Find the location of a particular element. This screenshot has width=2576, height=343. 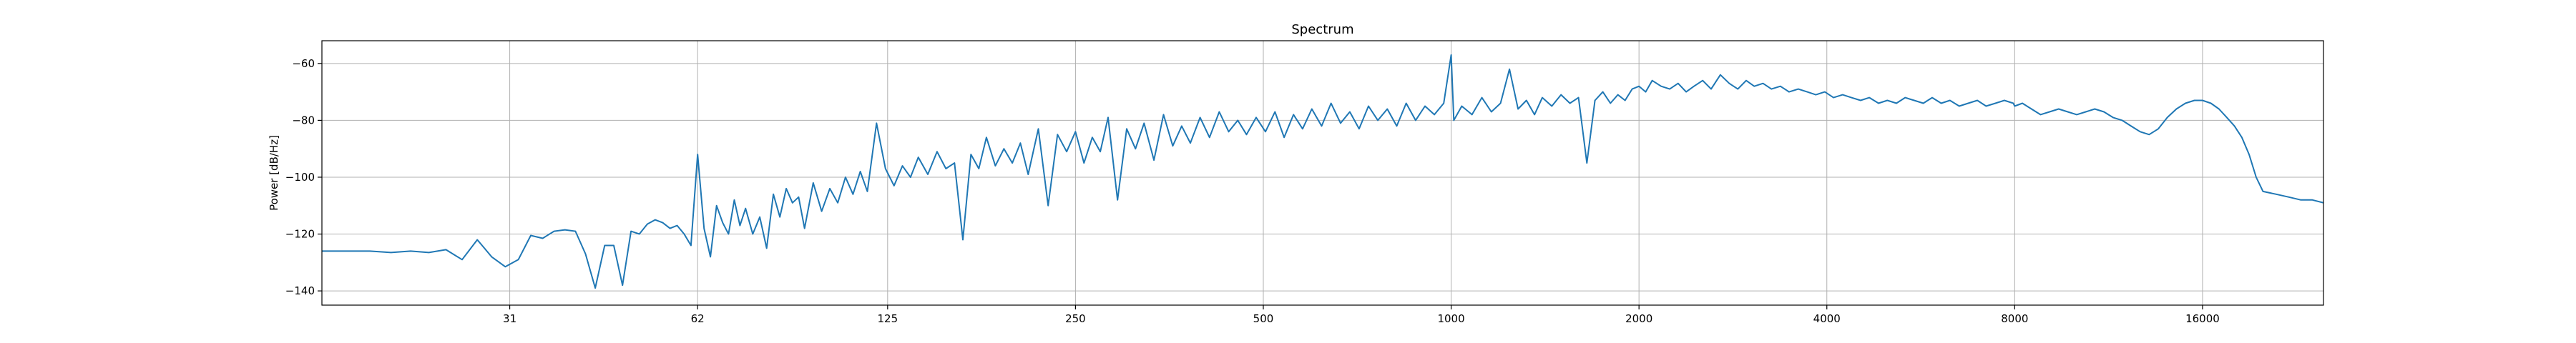

x-tick-label: 62 is located at coordinates (698, 318).